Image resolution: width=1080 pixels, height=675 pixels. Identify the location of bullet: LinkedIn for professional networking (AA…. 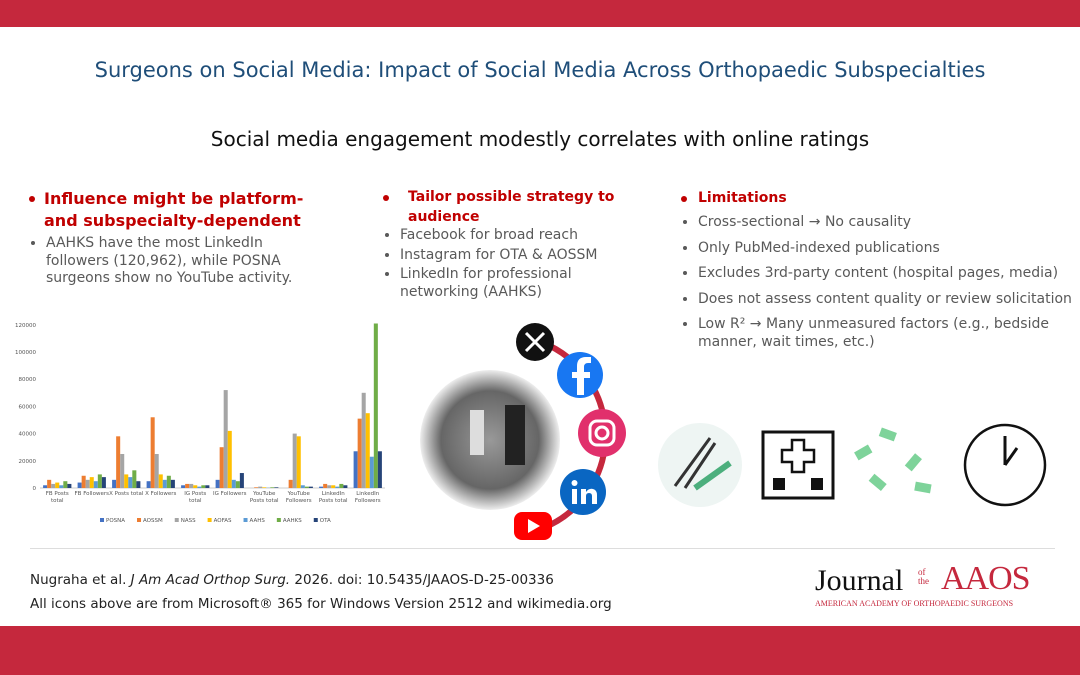
(521, 283).